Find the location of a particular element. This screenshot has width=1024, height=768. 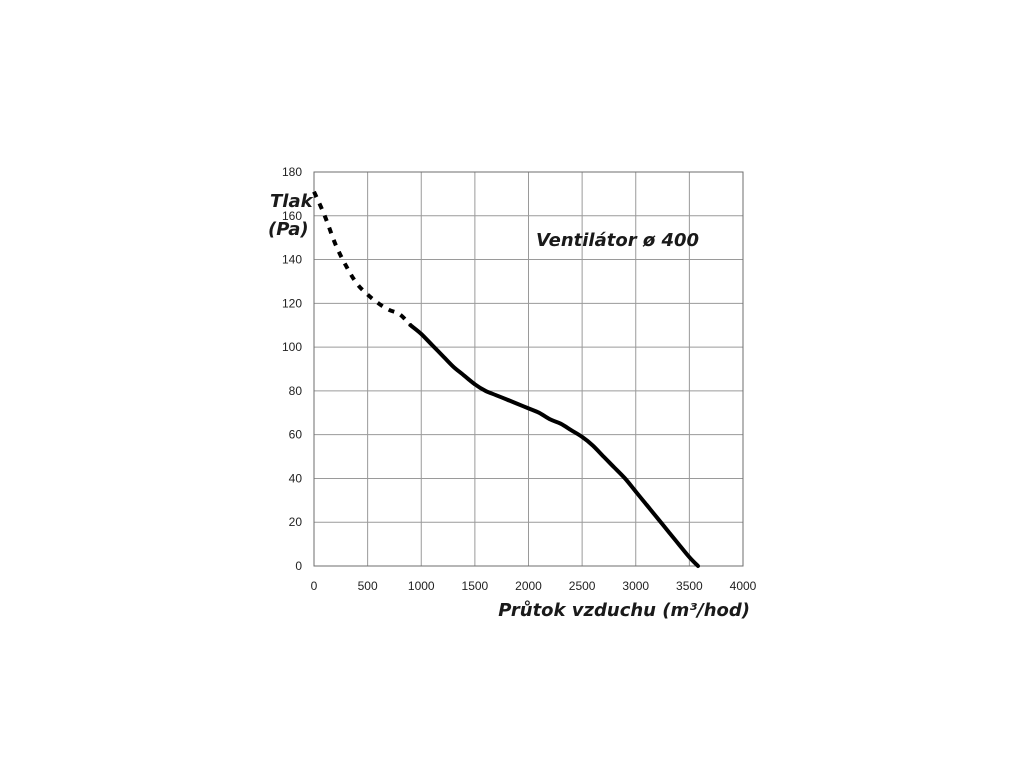

y-tick-label: 100 is located at coordinates (292, 347).